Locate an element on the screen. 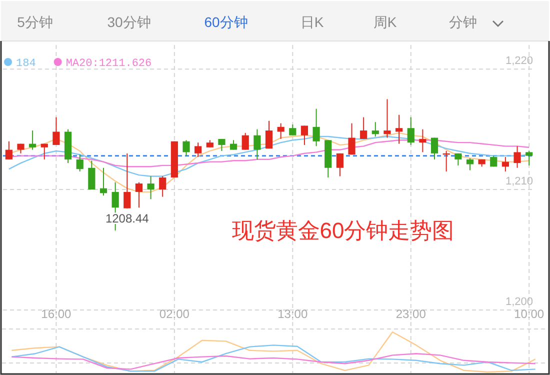  legend-label: 184 is located at coordinates (26, 64).